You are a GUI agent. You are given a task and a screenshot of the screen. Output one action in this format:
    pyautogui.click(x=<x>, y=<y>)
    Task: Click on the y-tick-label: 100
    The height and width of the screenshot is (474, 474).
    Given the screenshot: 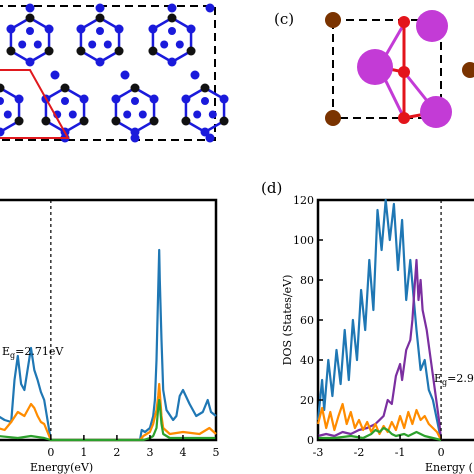 What is the action you would take?
    pyautogui.click(x=303, y=240)
    